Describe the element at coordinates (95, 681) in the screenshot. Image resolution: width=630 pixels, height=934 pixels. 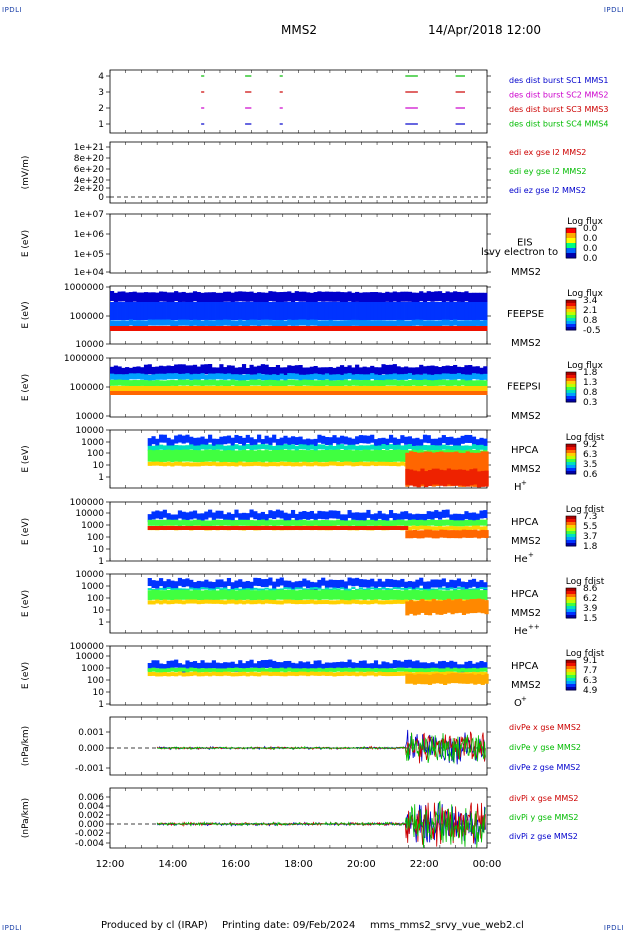
I see `y-tick-label: 100` at that location.